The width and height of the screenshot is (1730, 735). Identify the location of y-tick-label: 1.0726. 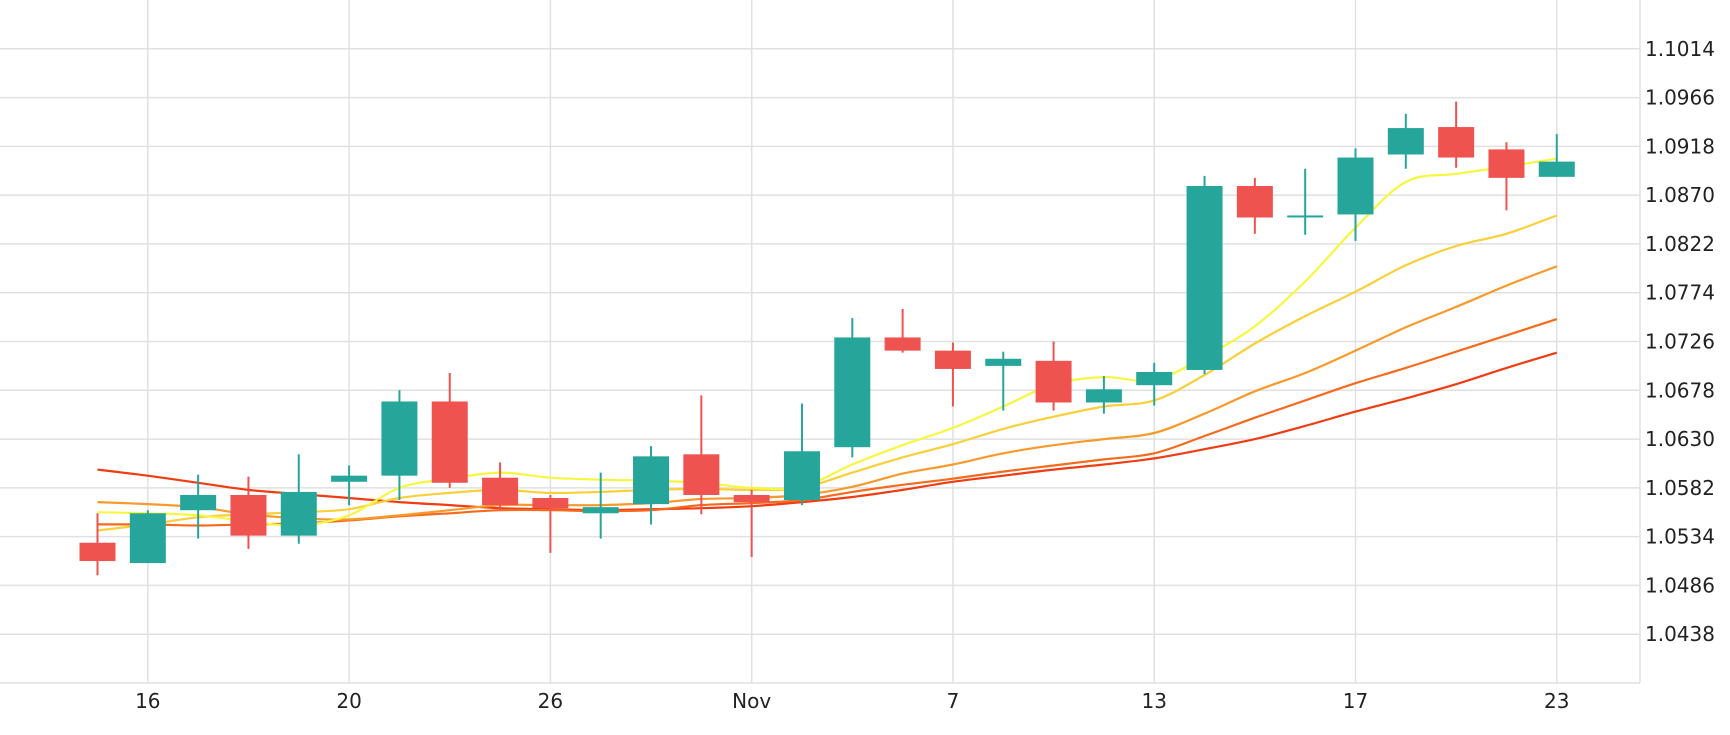
(1680, 342).